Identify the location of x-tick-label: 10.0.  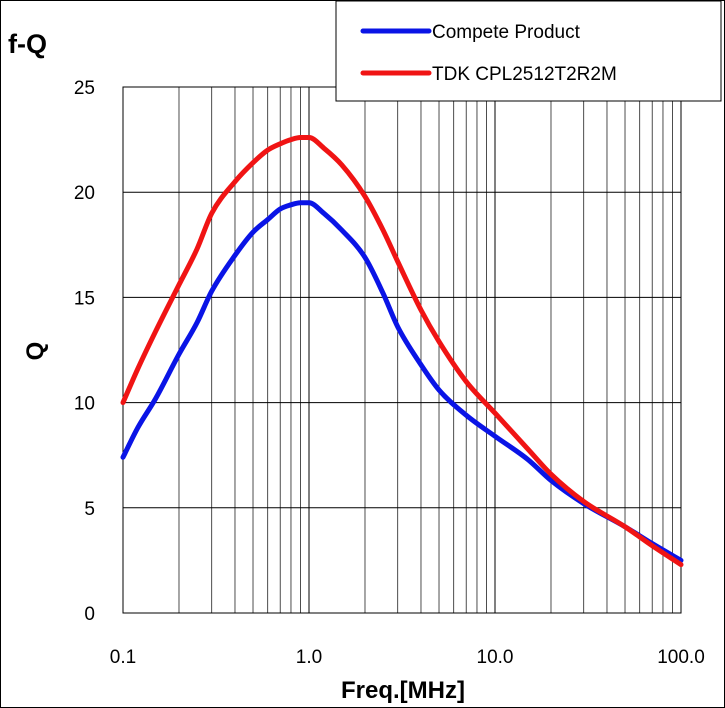
(495, 657).